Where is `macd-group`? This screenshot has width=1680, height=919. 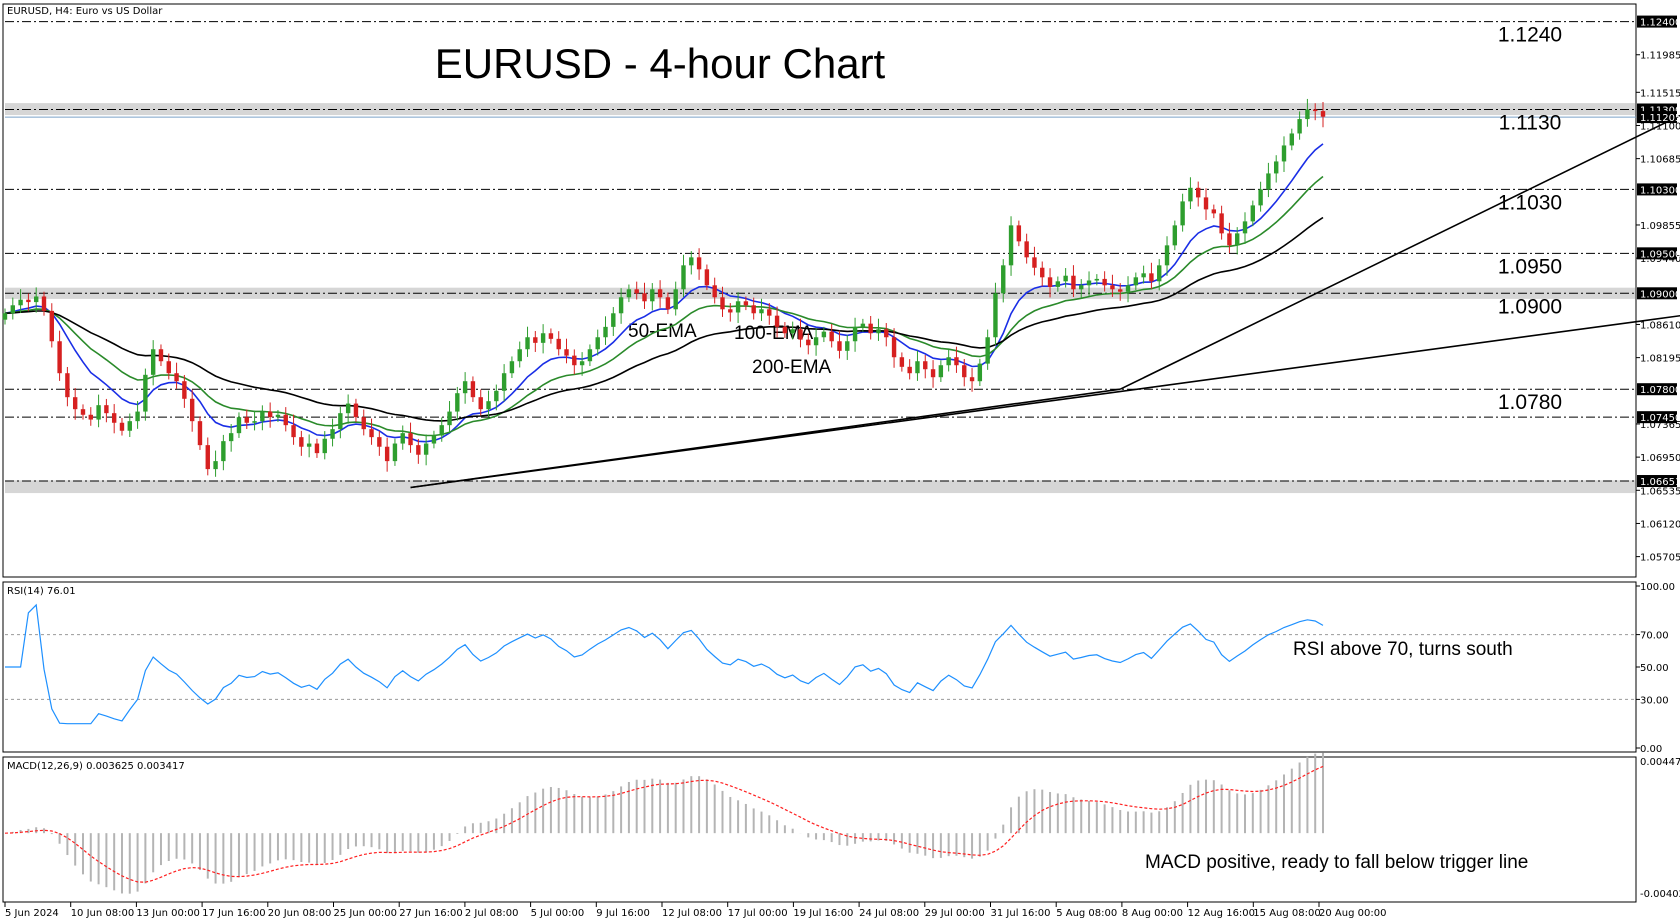 macd-group is located at coordinates (664, 823).